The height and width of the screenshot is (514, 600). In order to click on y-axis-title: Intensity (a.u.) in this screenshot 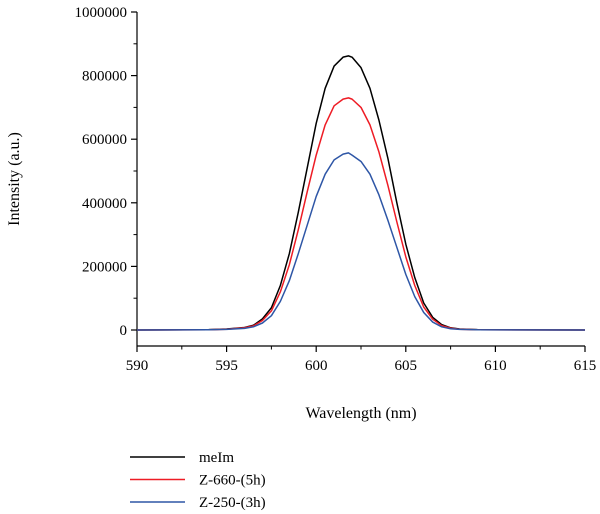, I will do `click(14, 179)`.